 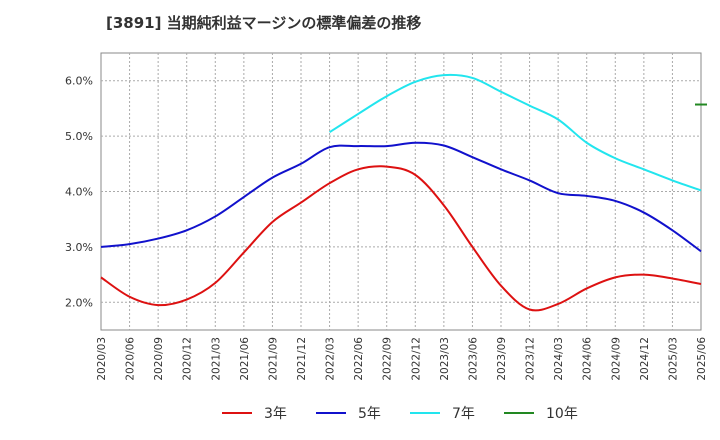 I want to click on legend-label-1: 3年, so click(x=275, y=414).